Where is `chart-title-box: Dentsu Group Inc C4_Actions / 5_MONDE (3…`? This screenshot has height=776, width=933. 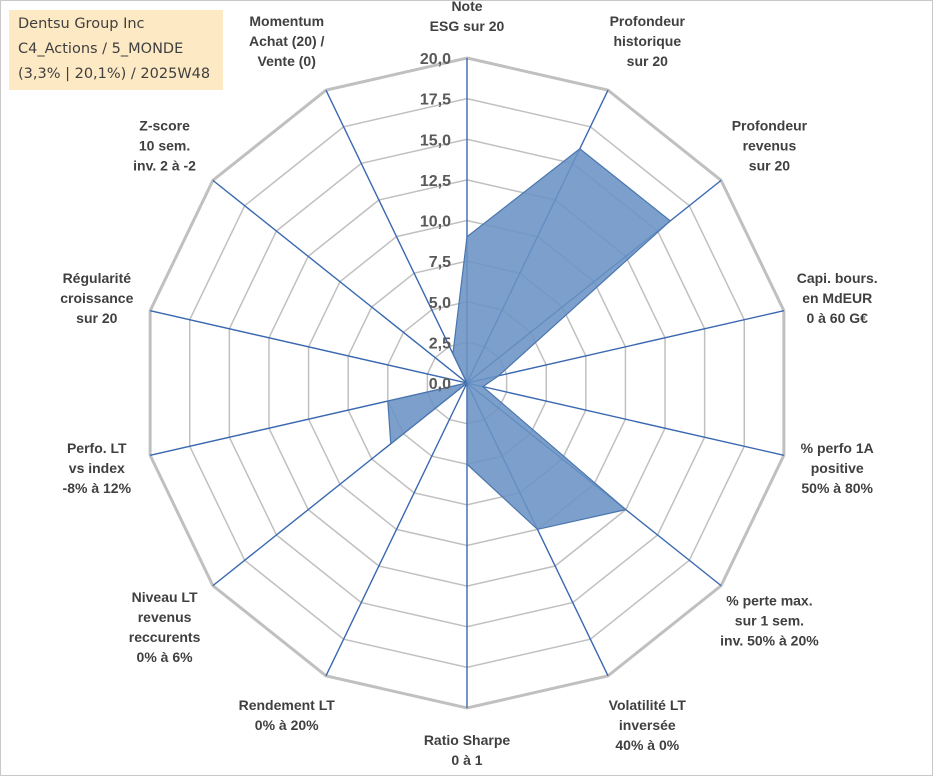
chart-title-box: Dentsu Group Inc C4_Actions / 5_MONDE (3… is located at coordinates (116, 50).